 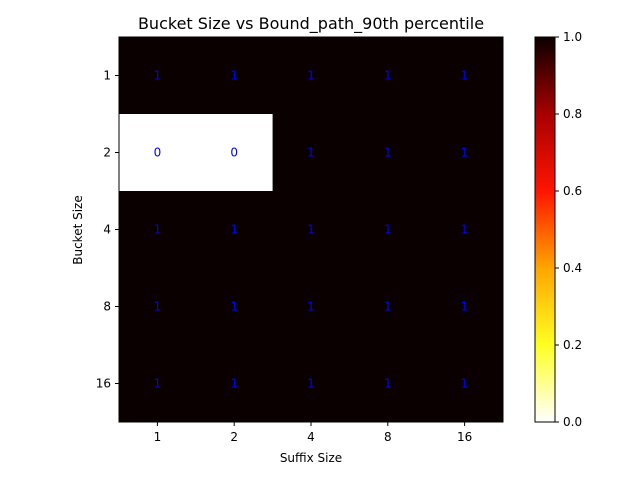 What do you see at coordinates (464, 437) in the screenshot?
I see `x-tick-label: 16` at bounding box center [464, 437].